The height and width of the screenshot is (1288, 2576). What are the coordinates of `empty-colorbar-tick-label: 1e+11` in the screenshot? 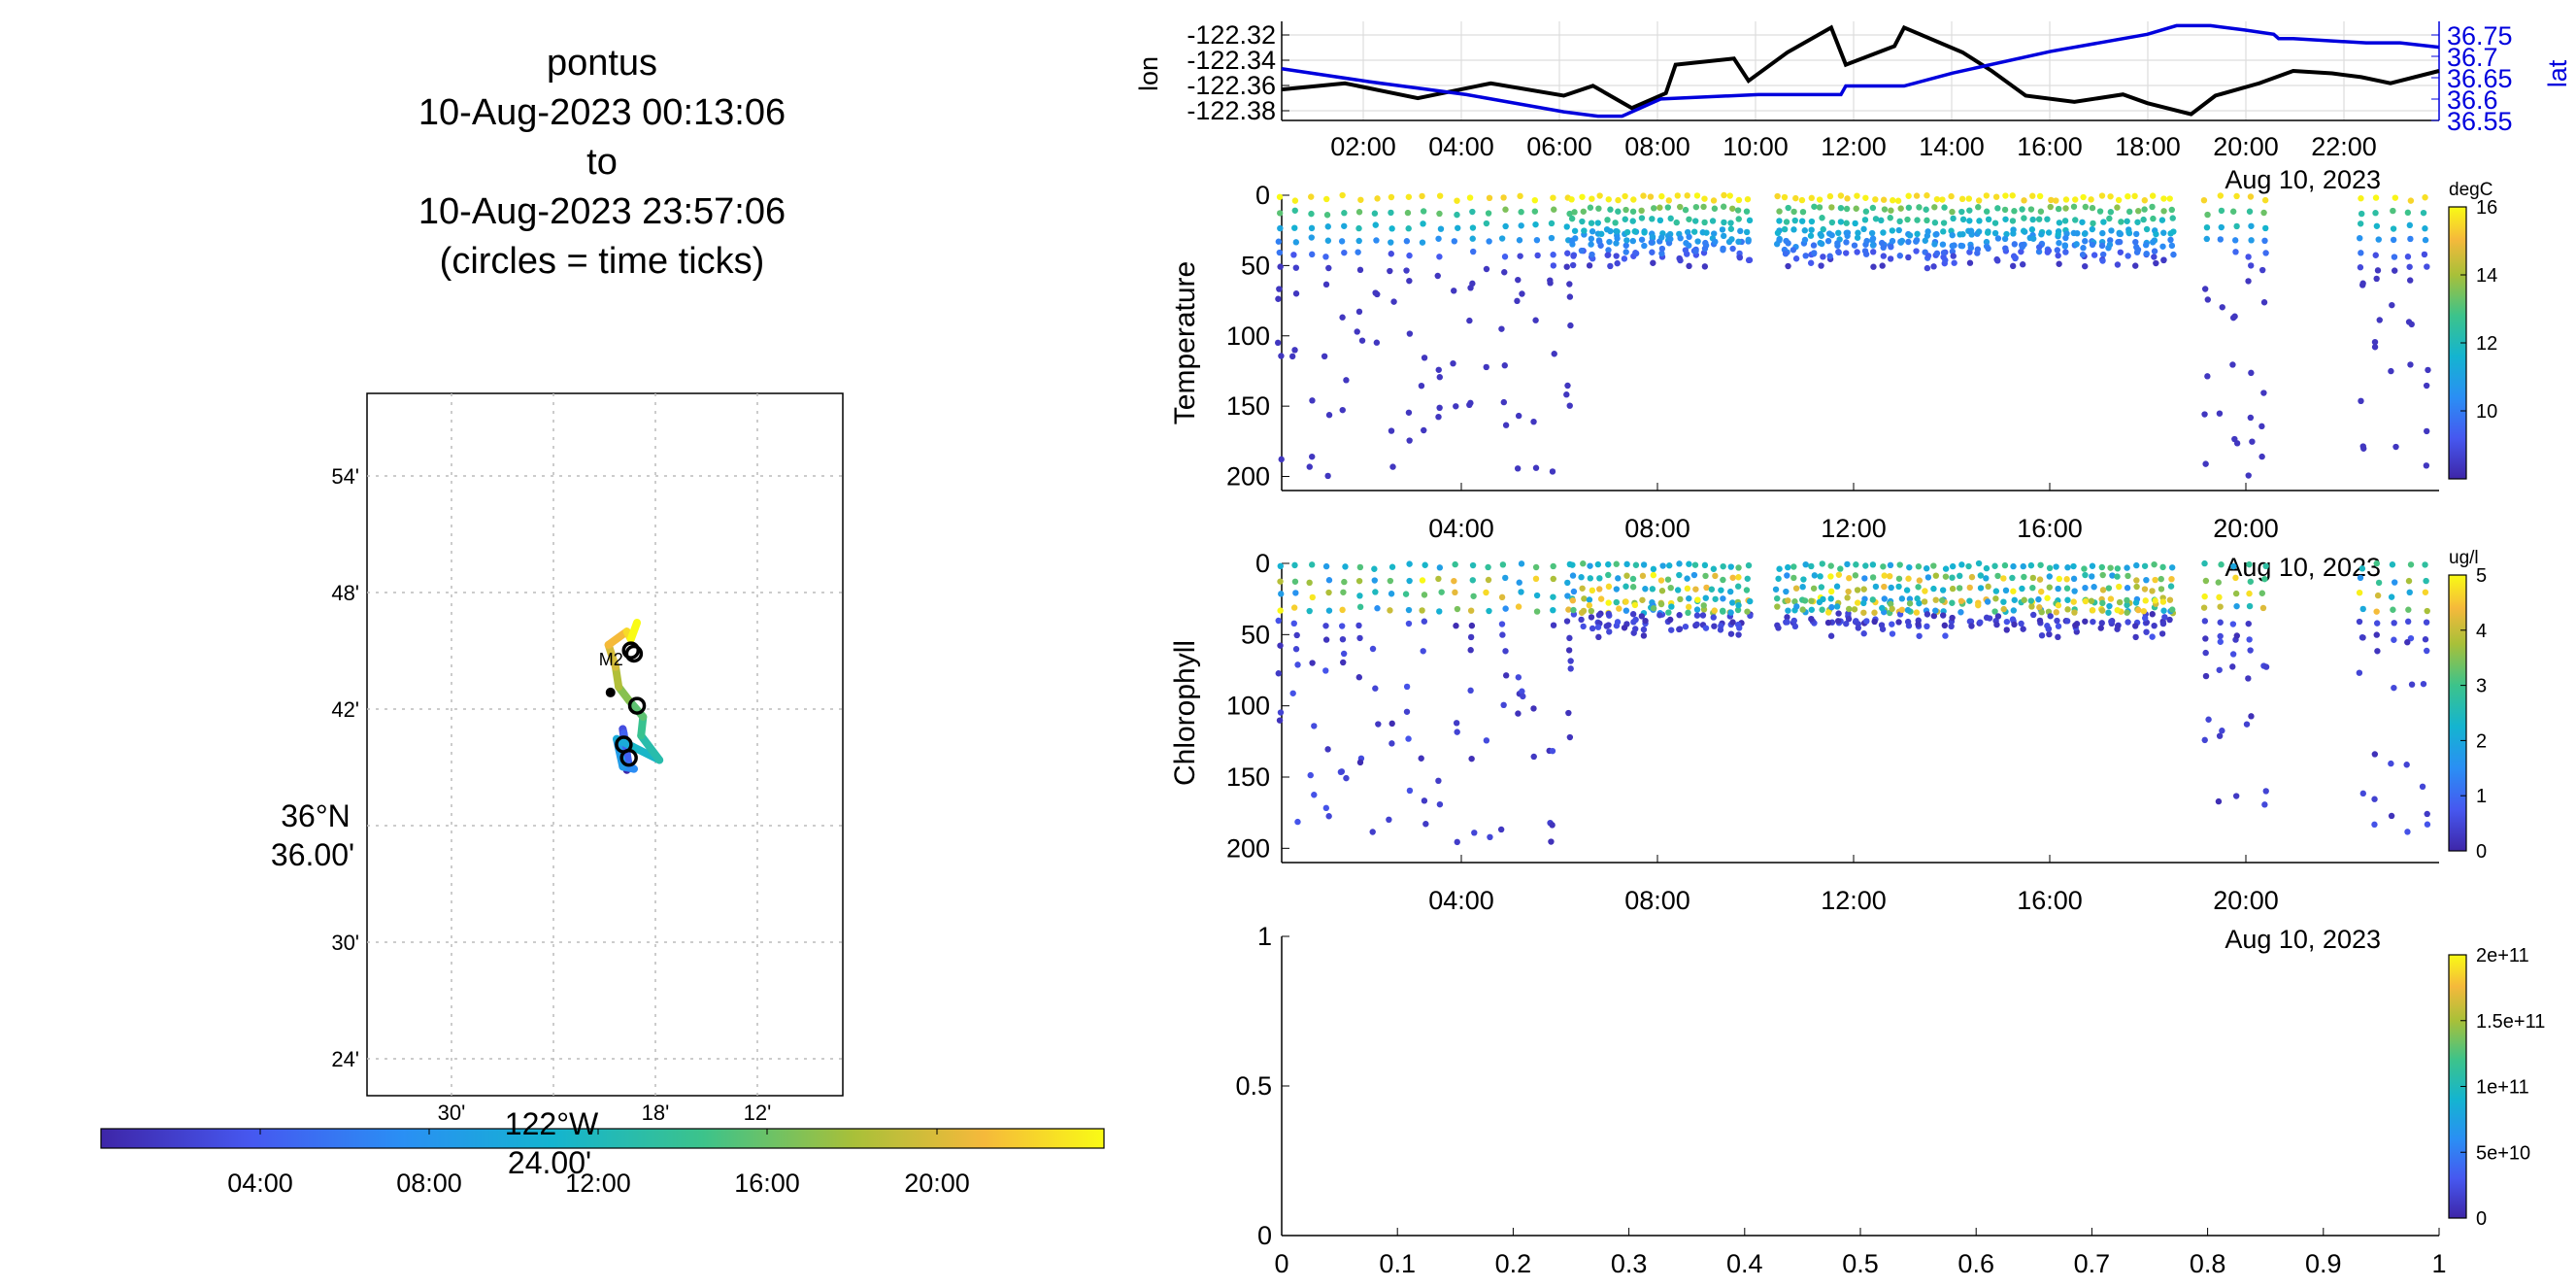 It's located at (2503, 1088).